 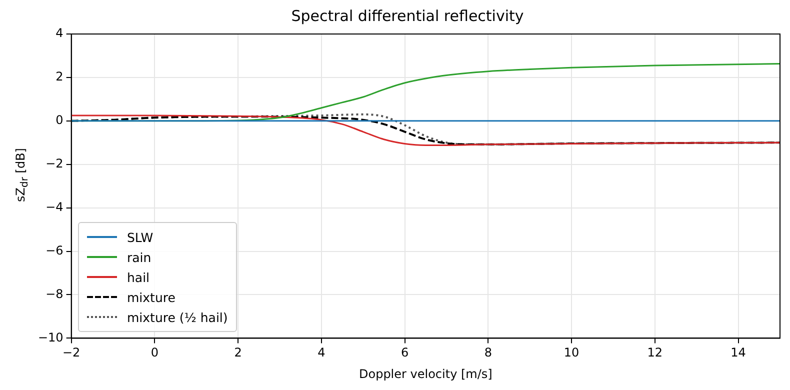 I want to click on x-tick-label: 2, so click(x=238, y=353).